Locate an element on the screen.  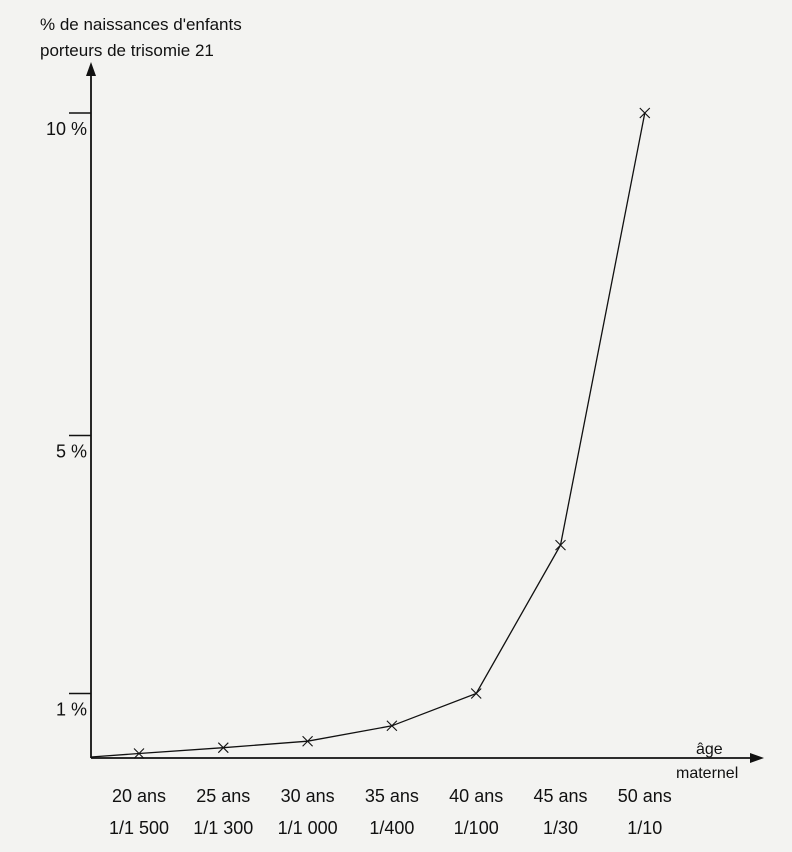
x-axis-title: âge maternel is located at coordinates (707, 761).